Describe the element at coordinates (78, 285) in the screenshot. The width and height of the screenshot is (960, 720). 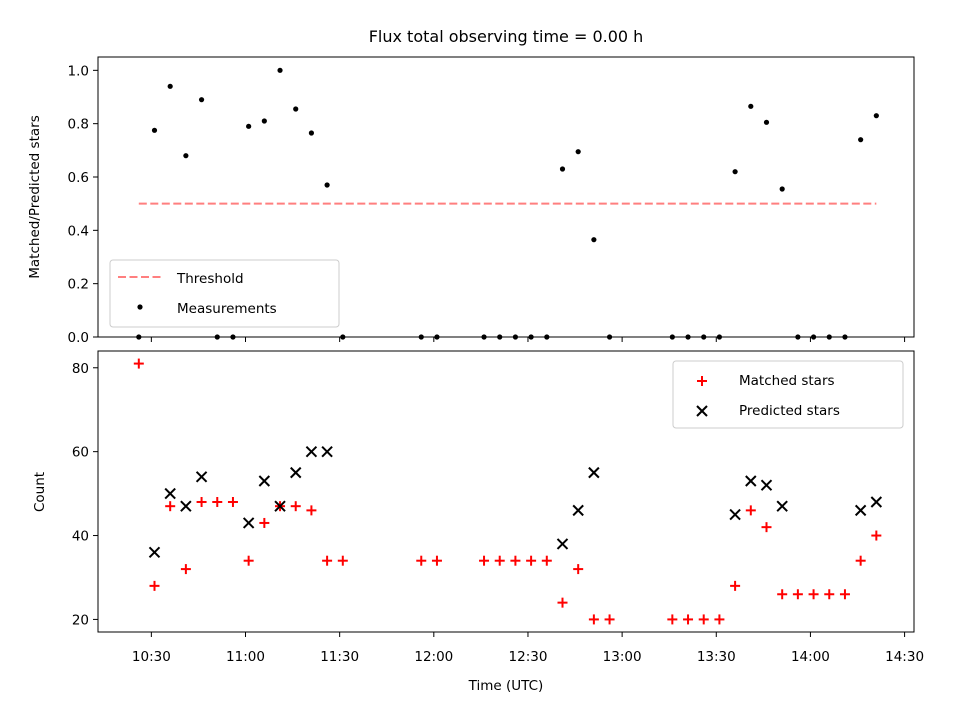
I see `ratio-ytick-label: 0.2` at that location.